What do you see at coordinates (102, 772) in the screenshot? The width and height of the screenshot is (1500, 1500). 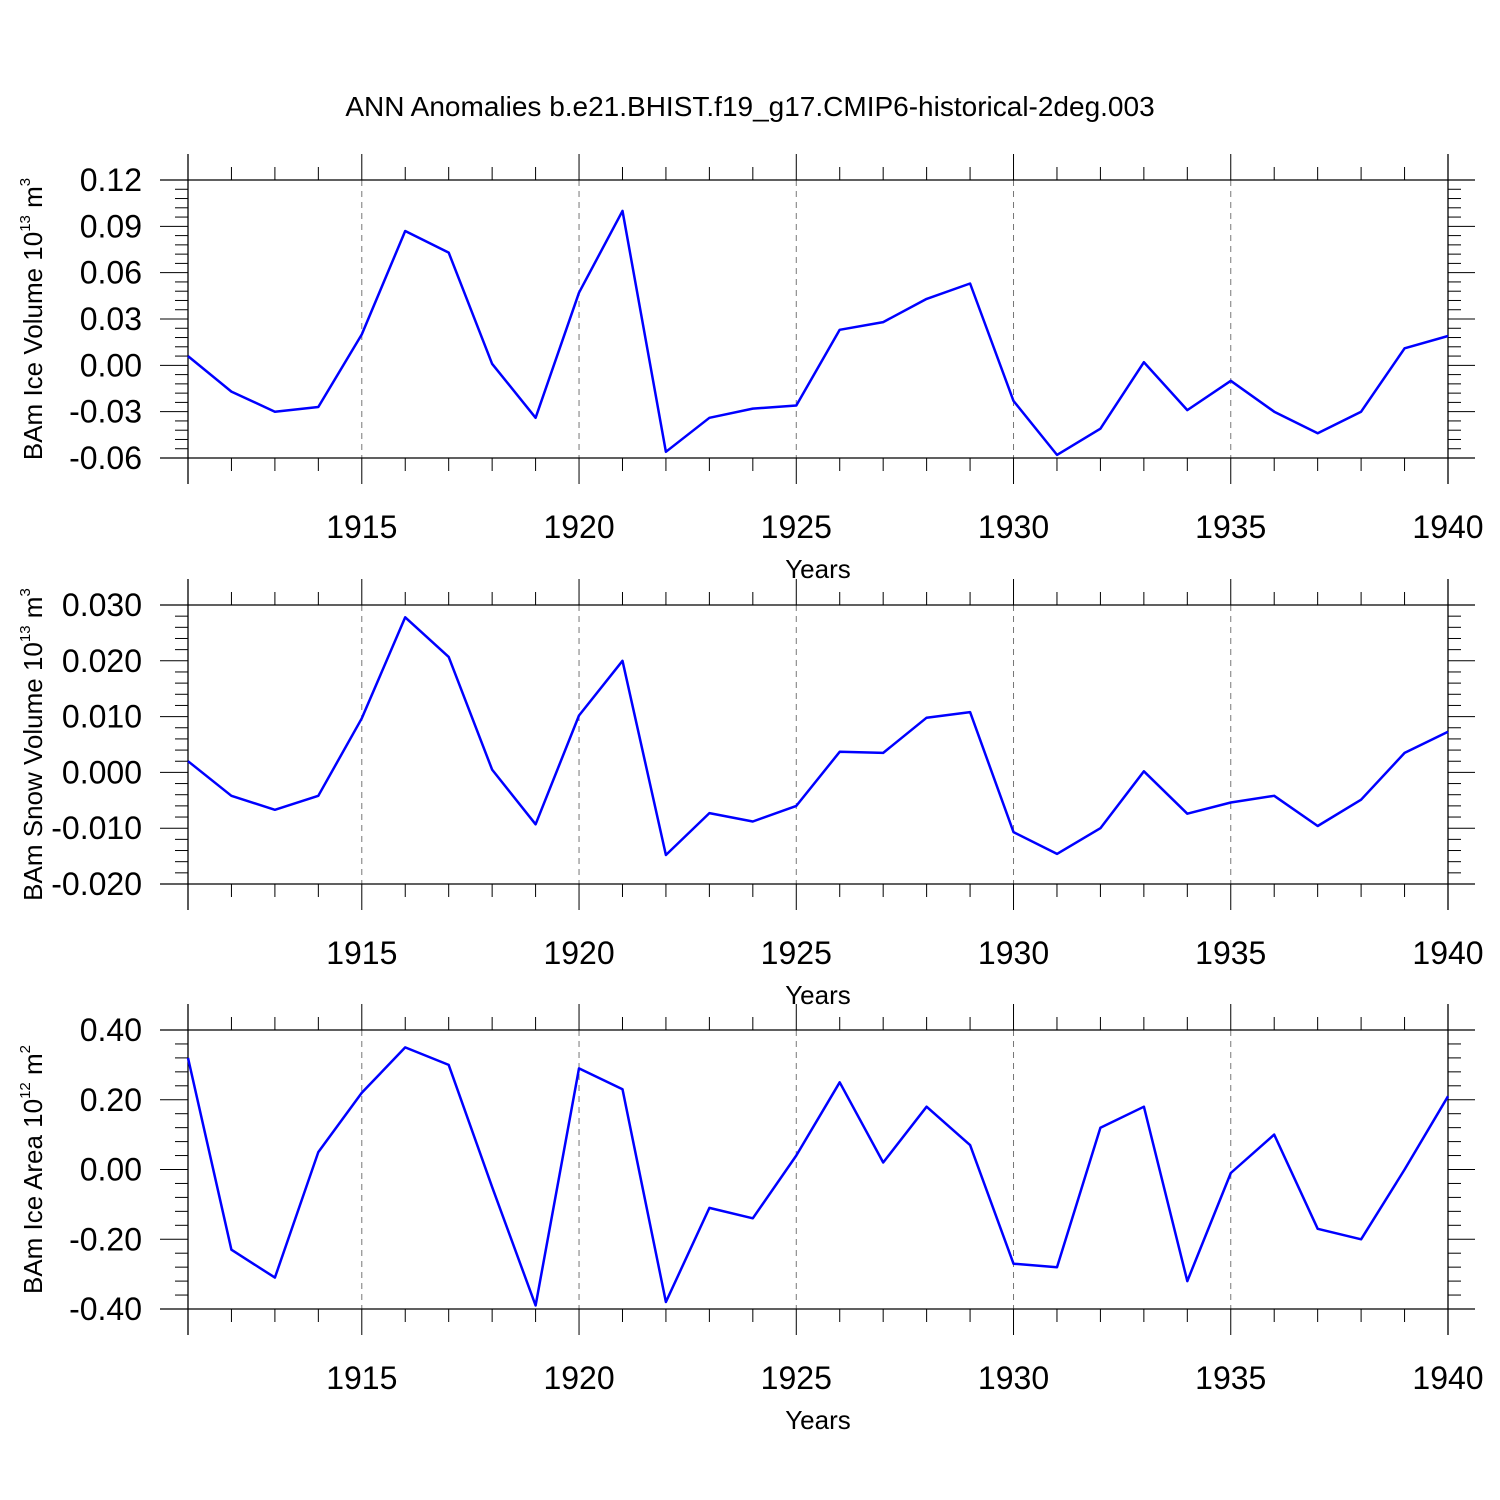 I see `y-tick-label: 0.000` at bounding box center [102, 772].